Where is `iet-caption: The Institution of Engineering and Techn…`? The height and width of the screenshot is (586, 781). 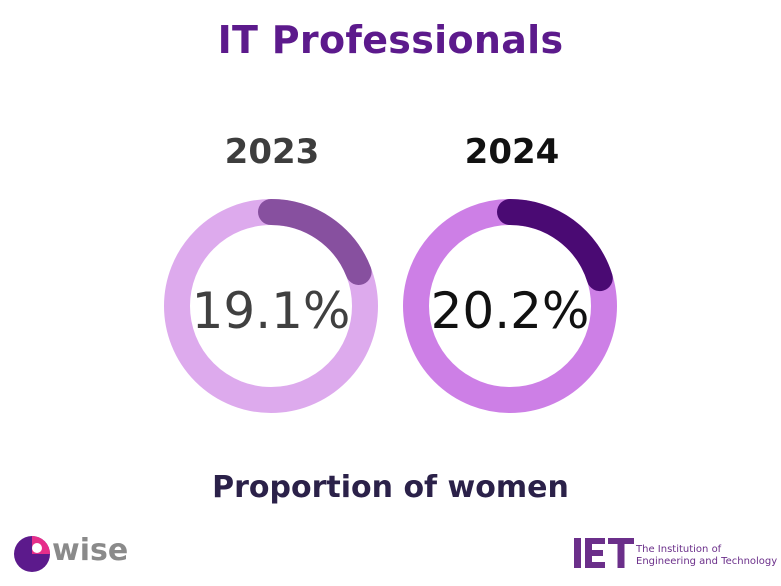 iet-caption: The Institution of Engineering and Techn… is located at coordinates (706, 556).